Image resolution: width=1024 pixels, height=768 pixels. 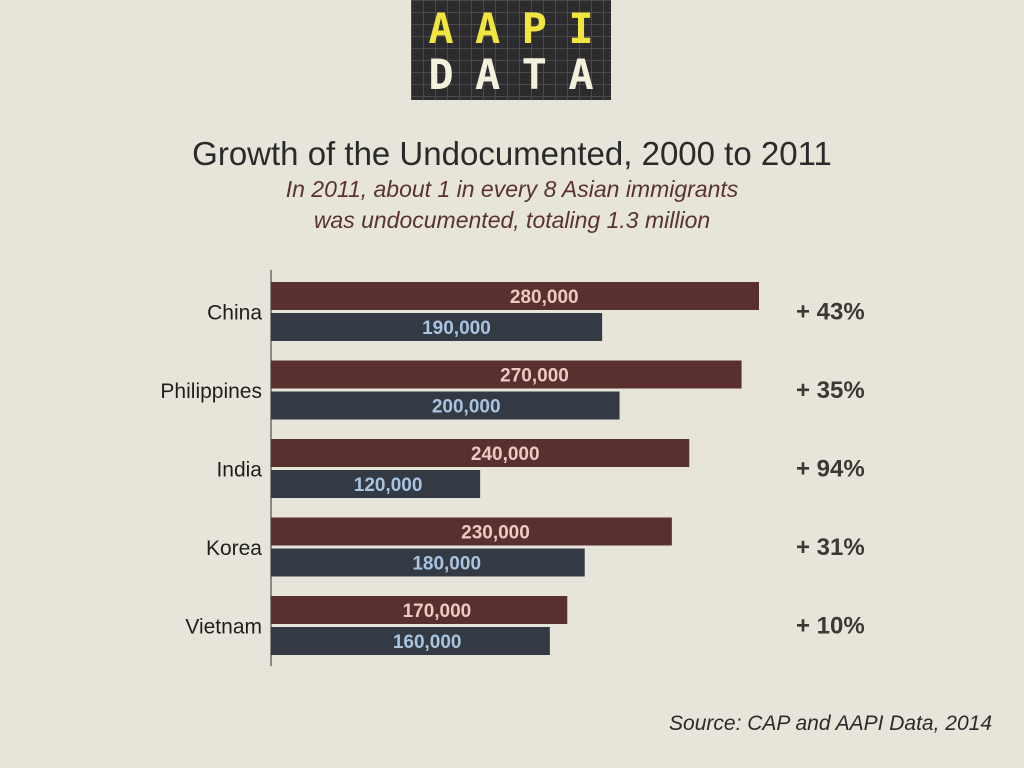 What do you see at coordinates (234, 548) in the screenshot?
I see `category-label: Korea` at bounding box center [234, 548].